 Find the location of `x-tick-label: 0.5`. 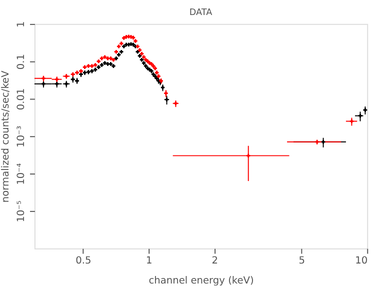

x-tick-label: 0.5 is located at coordinates (84, 261).